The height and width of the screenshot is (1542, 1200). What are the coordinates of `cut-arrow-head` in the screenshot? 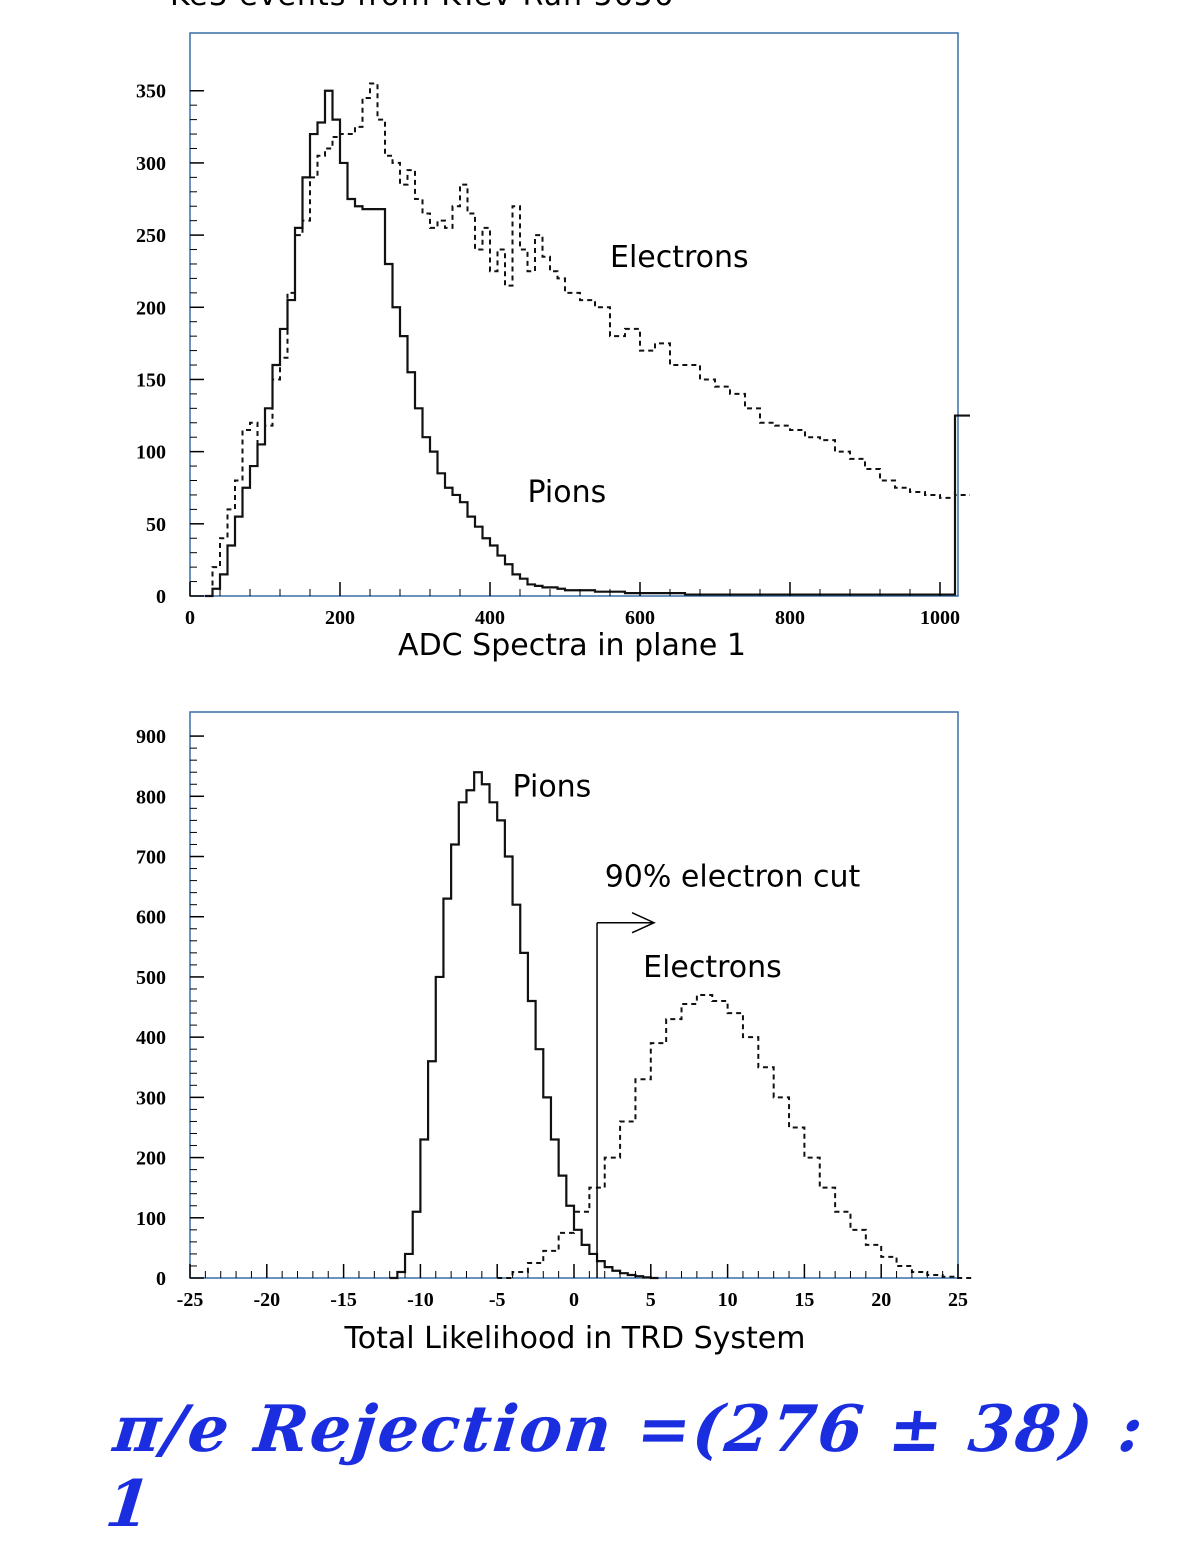 It's located at (643, 923).